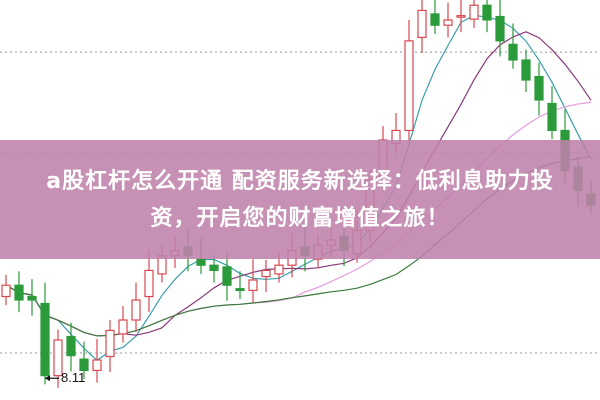  I want to click on low-price-label: 8.11, so click(73, 378).